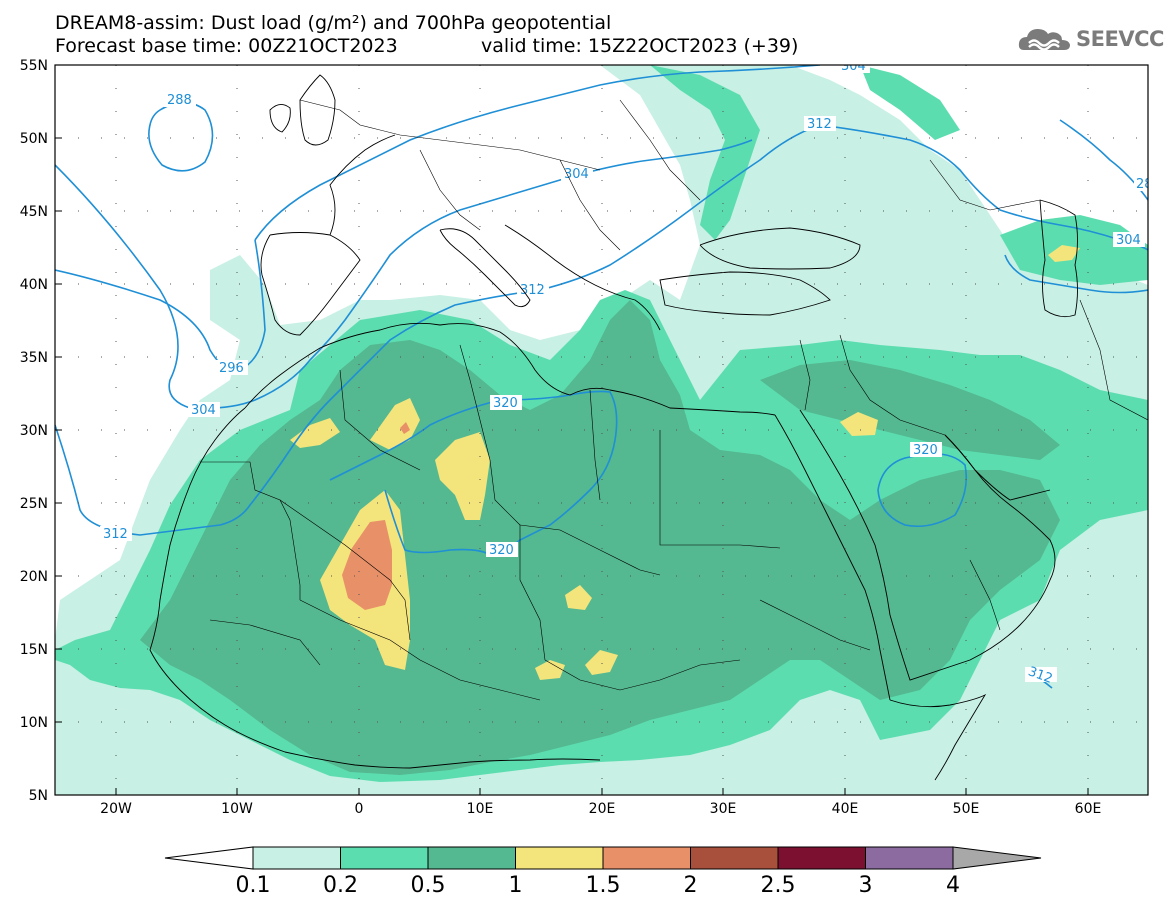  I want to click on colorbar-under-arrow, so click(209, 858).